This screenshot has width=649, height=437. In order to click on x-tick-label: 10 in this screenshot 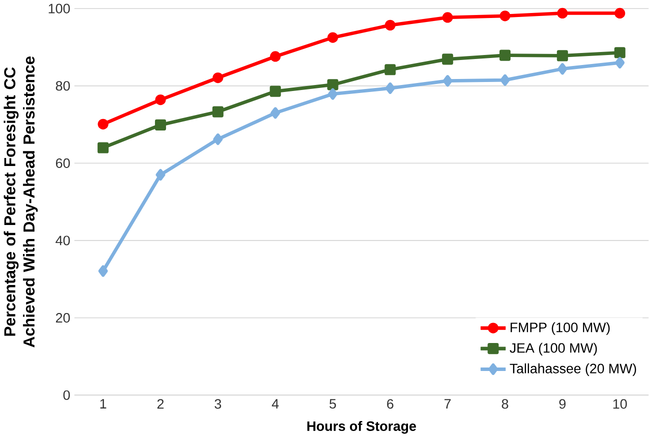, I will do `click(620, 403)`.